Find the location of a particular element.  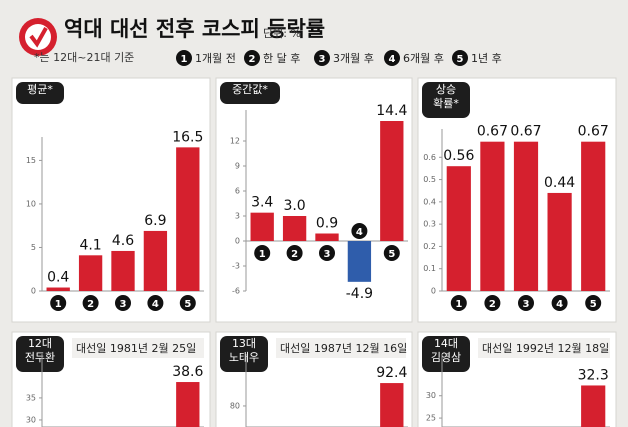

legend-number: 3 is located at coordinates (322, 59).